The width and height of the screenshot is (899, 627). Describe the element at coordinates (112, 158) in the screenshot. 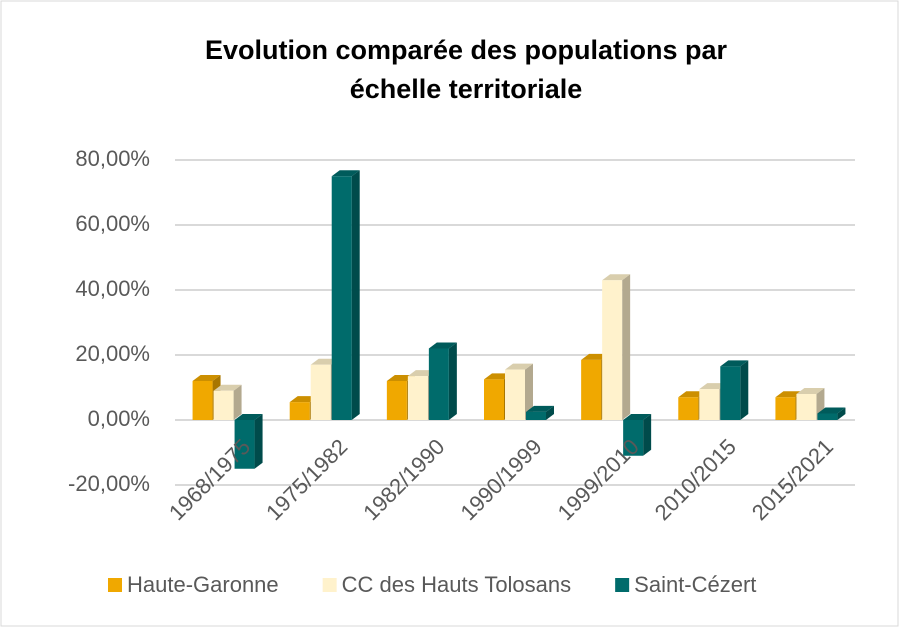

I see `y-tick-label: 80,00%` at that location.